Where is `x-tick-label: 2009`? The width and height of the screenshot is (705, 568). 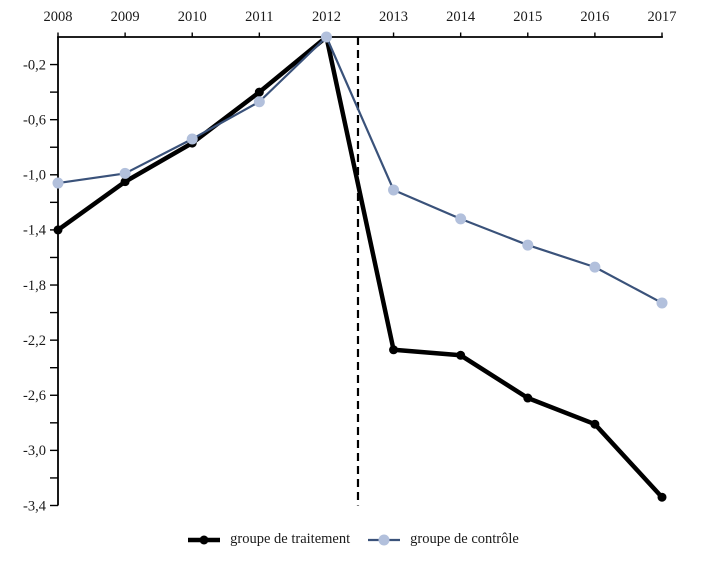
x-tick-label: 2009 is located at coordinates (125, 17).